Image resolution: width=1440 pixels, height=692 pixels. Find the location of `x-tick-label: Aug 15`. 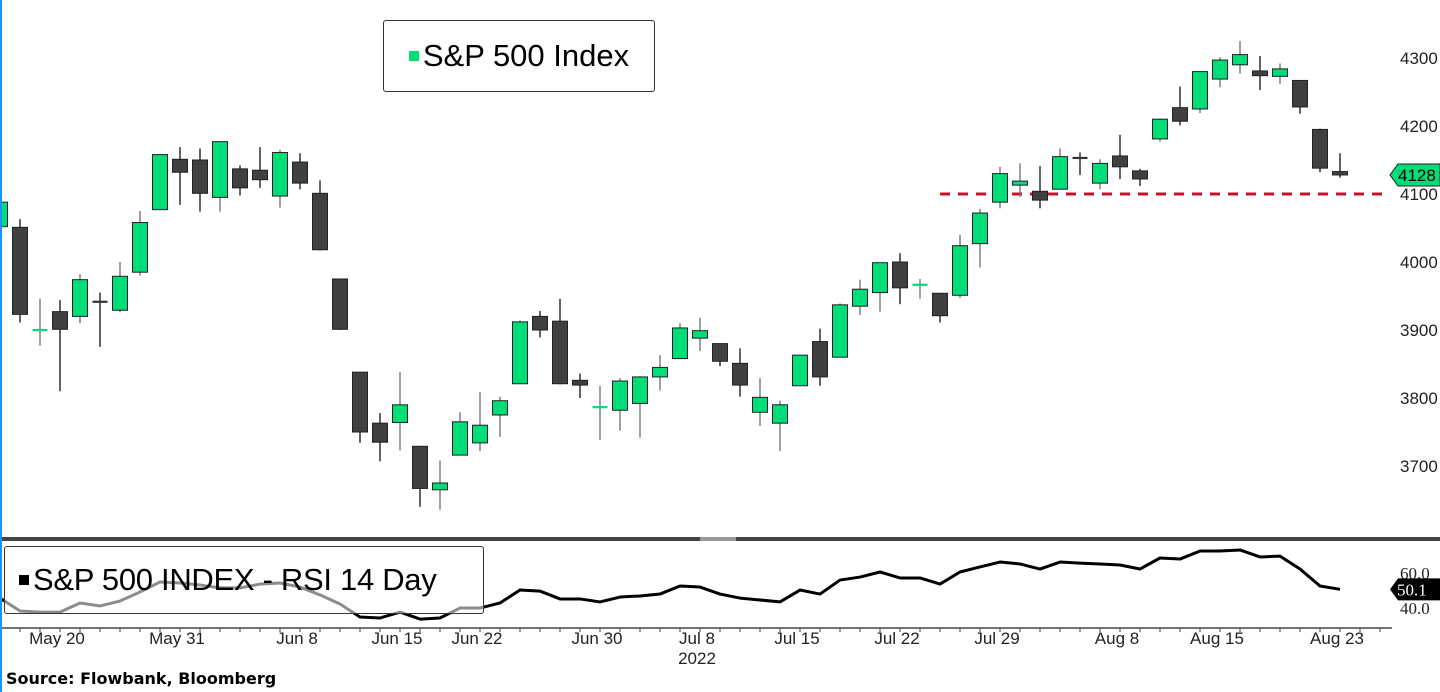

x-tick-label: Aug 15 is located at coordinates (1217, 638).